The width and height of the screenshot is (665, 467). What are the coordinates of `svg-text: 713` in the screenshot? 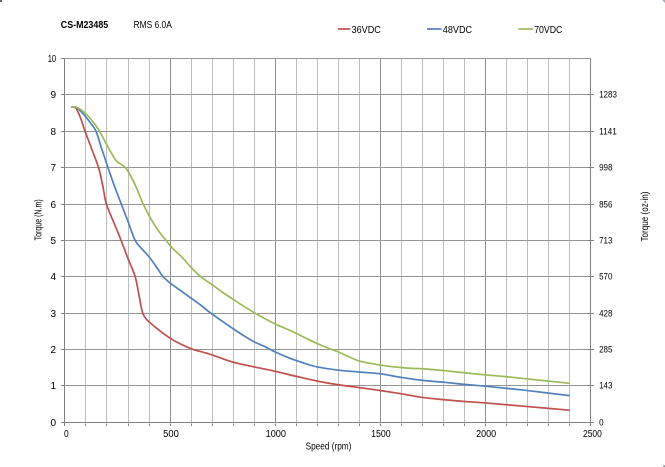 It's located at (605, 241).